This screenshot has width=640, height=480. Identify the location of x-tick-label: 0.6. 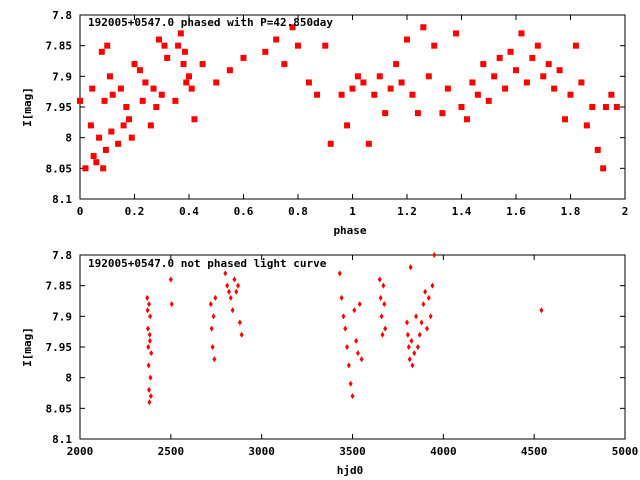
(244, 211).